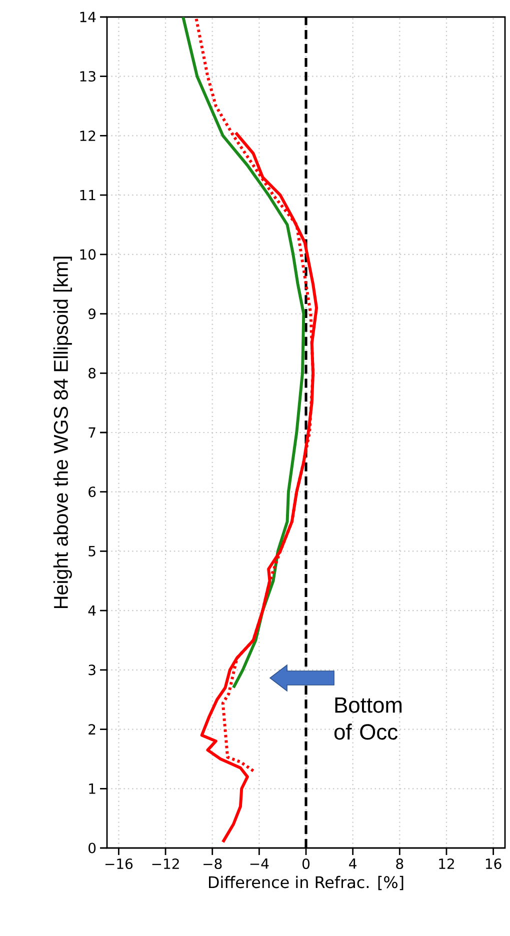 The image size is (510, 936). What do you see at coordinates (92, 551) in the screenshot?
I see `y-tick-label: 5` at bounding box center [92, 551].